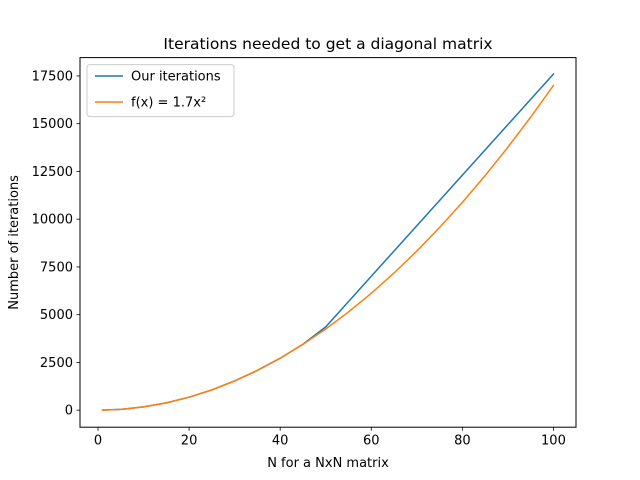 The image size is (640, 480). I want to click on x-axis-label: N for a NxN matrix, so click(328, 463).